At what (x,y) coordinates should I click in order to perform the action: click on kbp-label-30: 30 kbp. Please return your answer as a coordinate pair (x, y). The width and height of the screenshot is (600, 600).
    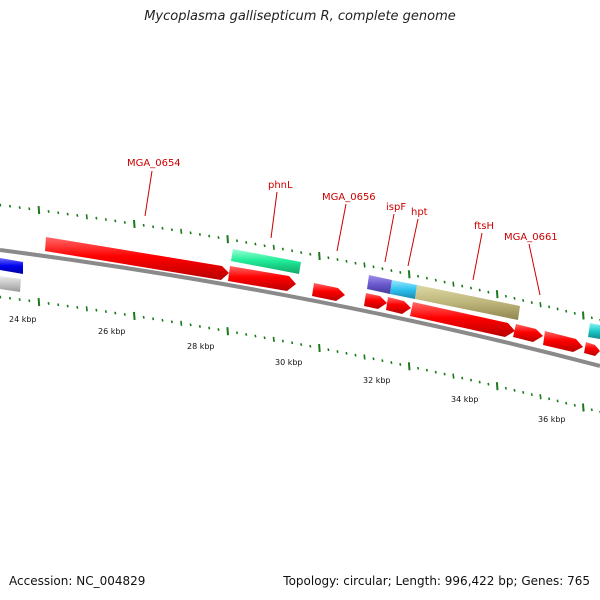
    Looking at the image, I should click on (289, 362).